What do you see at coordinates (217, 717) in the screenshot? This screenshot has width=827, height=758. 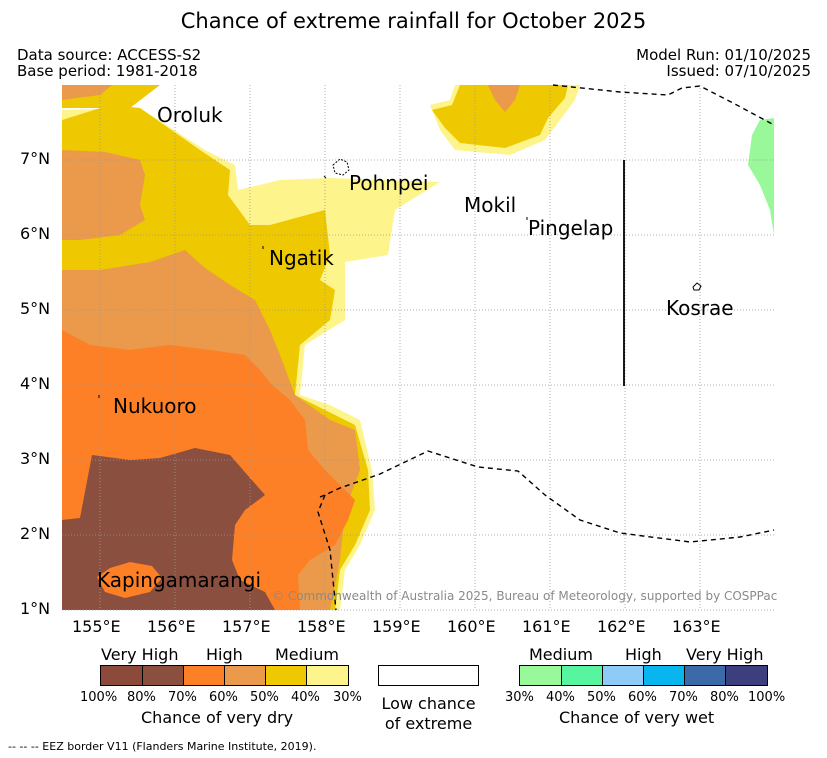 I see `legend-dry-caption: Chance of very dry` at bounding box center [217, 717].